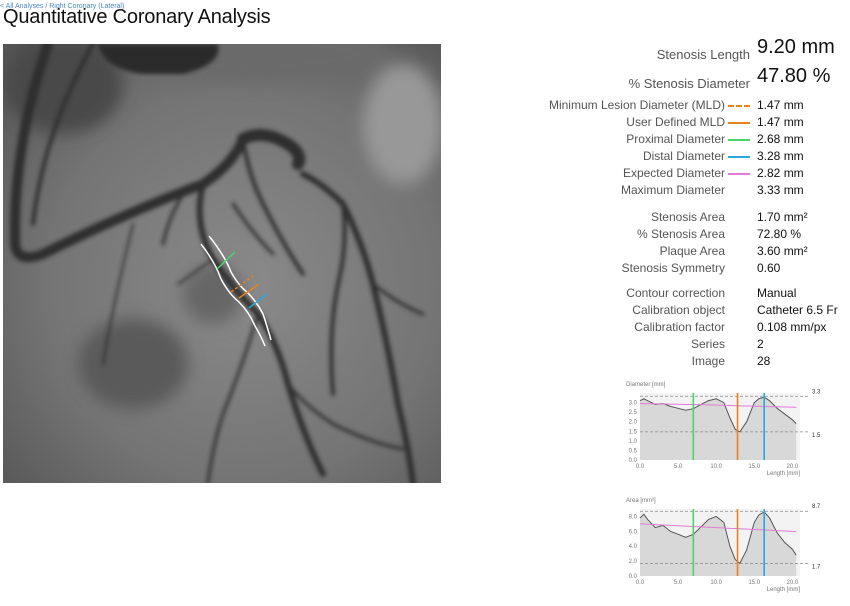  Describe the element at coordinates (258, 301) in the screenshot. I see `distal-diameter-marker` at that location.